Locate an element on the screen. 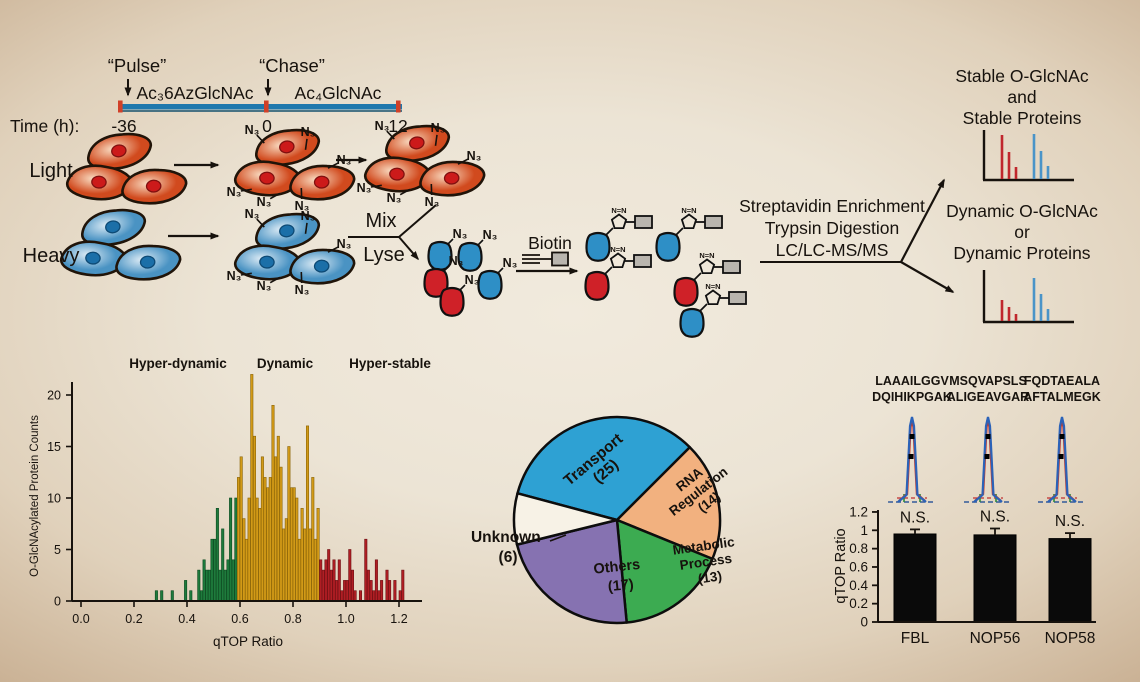 This screenshot has width=1140, height=682. y-tick-label: 0.4 is located at coordinates (858, 585).